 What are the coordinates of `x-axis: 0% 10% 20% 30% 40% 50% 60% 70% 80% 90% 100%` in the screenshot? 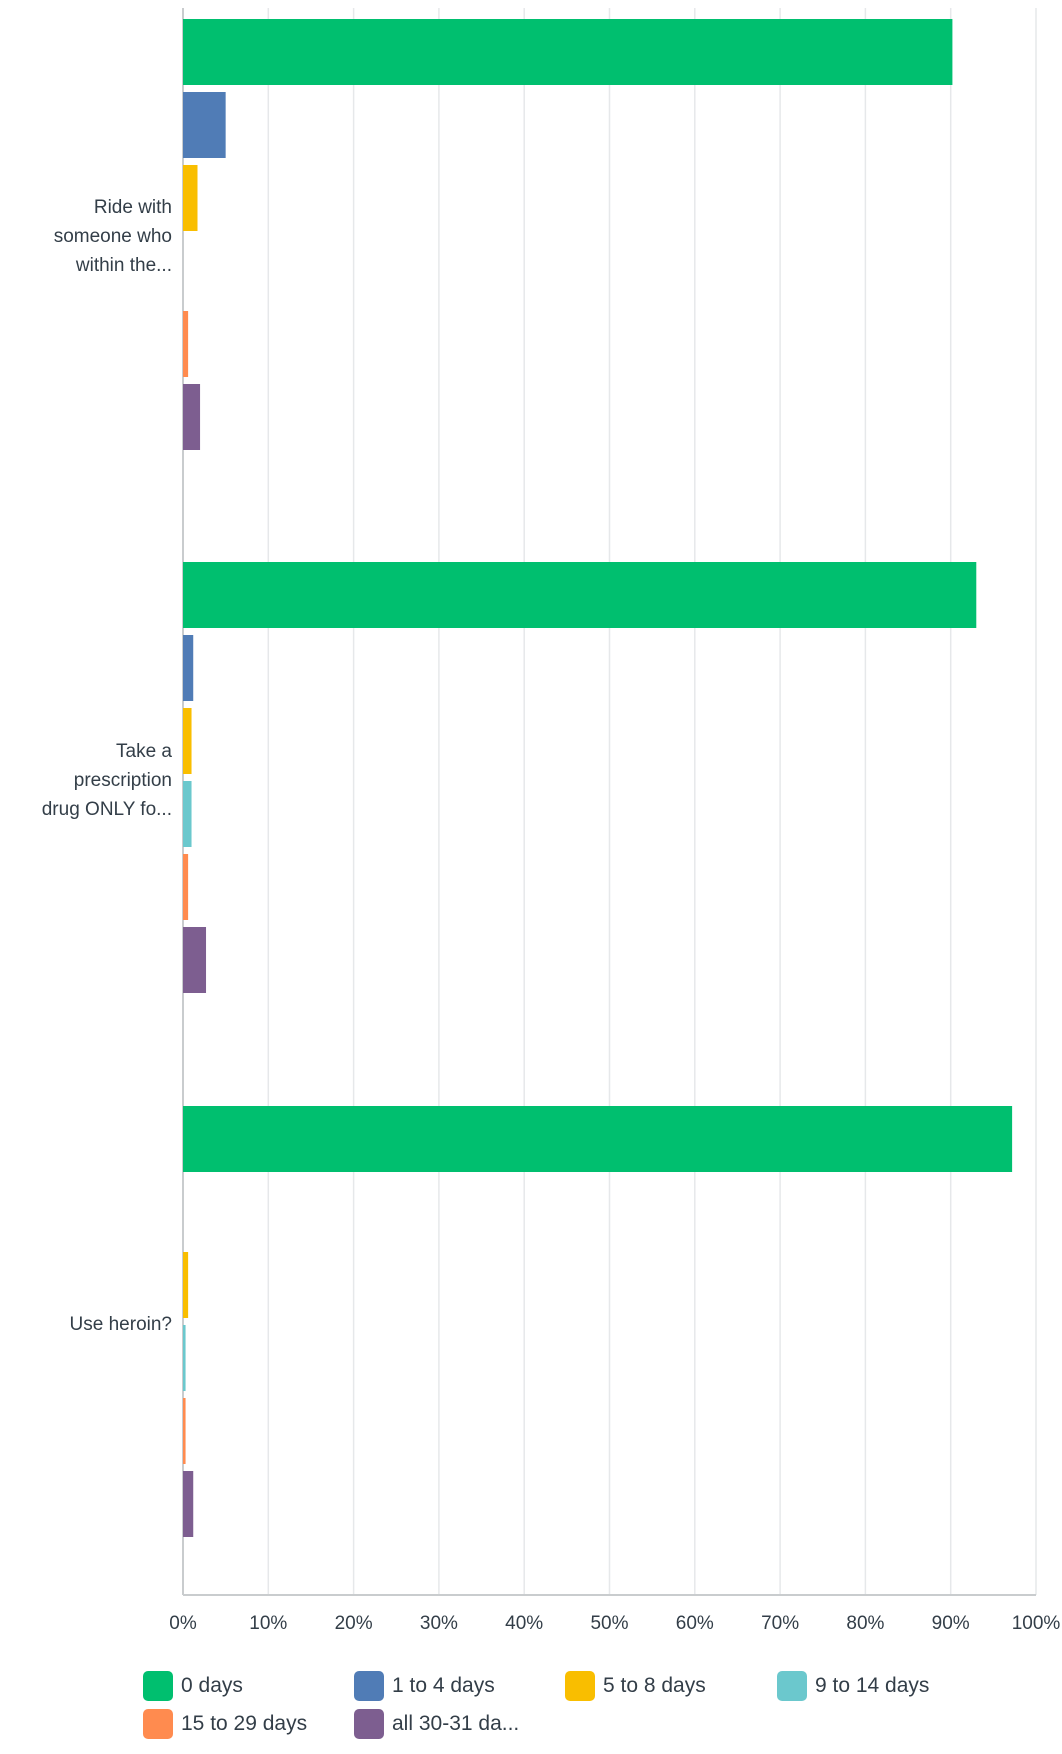 It's located at (615, 1614).